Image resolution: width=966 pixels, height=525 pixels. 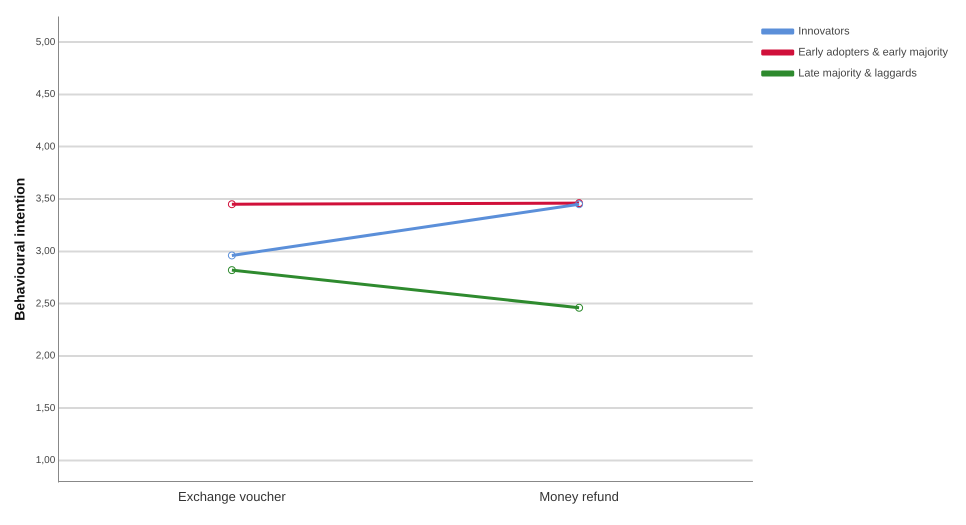 What do you see at coordinates (19, 249) in the screenshot?
I see `y-axis-title: Behavioural intention` at bounding box center [19, 249].